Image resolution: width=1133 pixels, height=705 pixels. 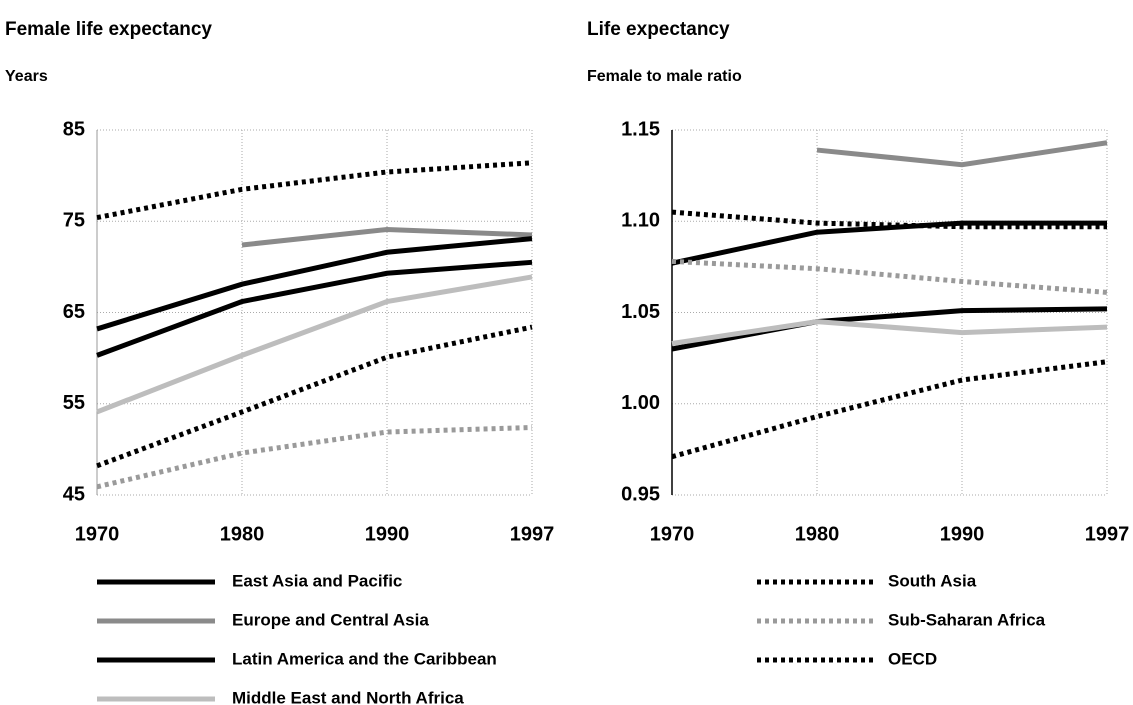 I want to click on legend-label: OECD, so click(x=912, y=658).